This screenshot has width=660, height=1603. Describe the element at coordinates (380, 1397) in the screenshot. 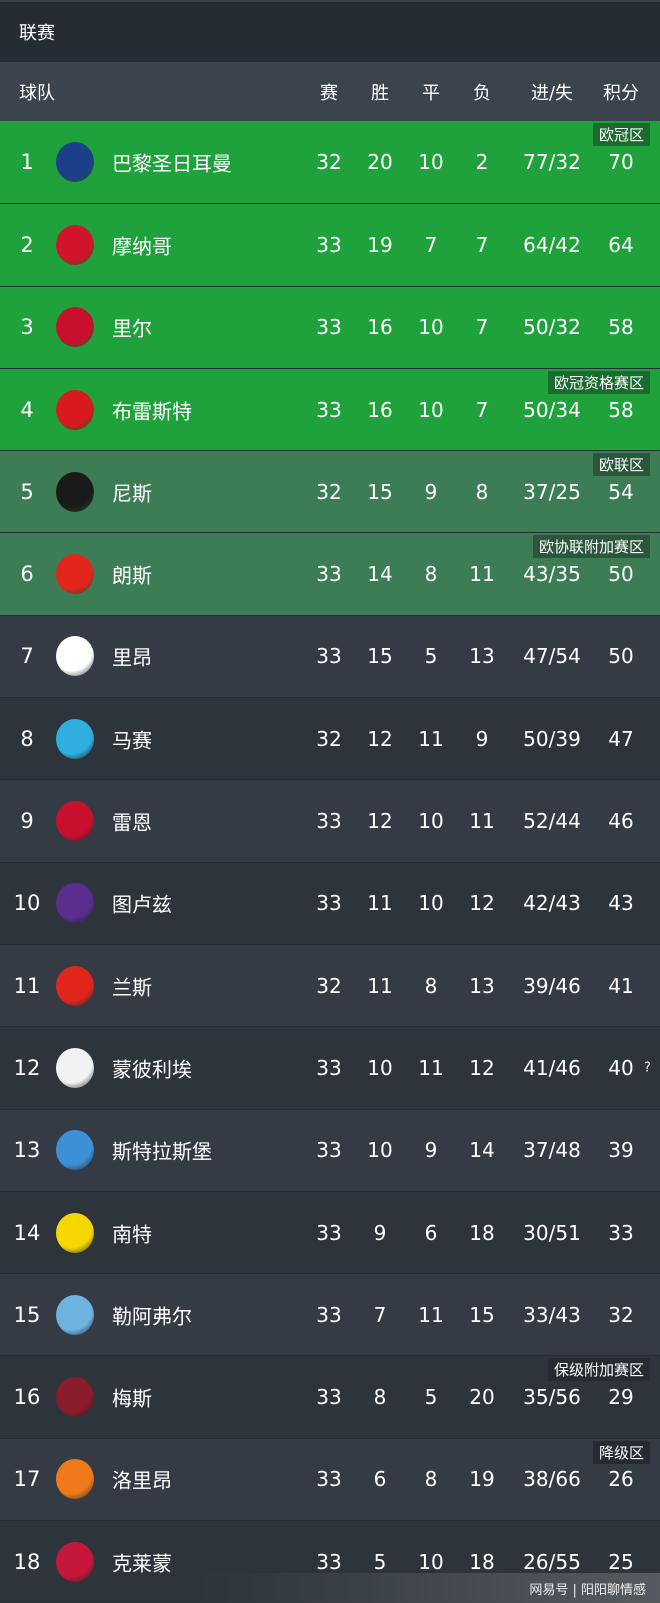

I see `cell-w: 8` at that location.